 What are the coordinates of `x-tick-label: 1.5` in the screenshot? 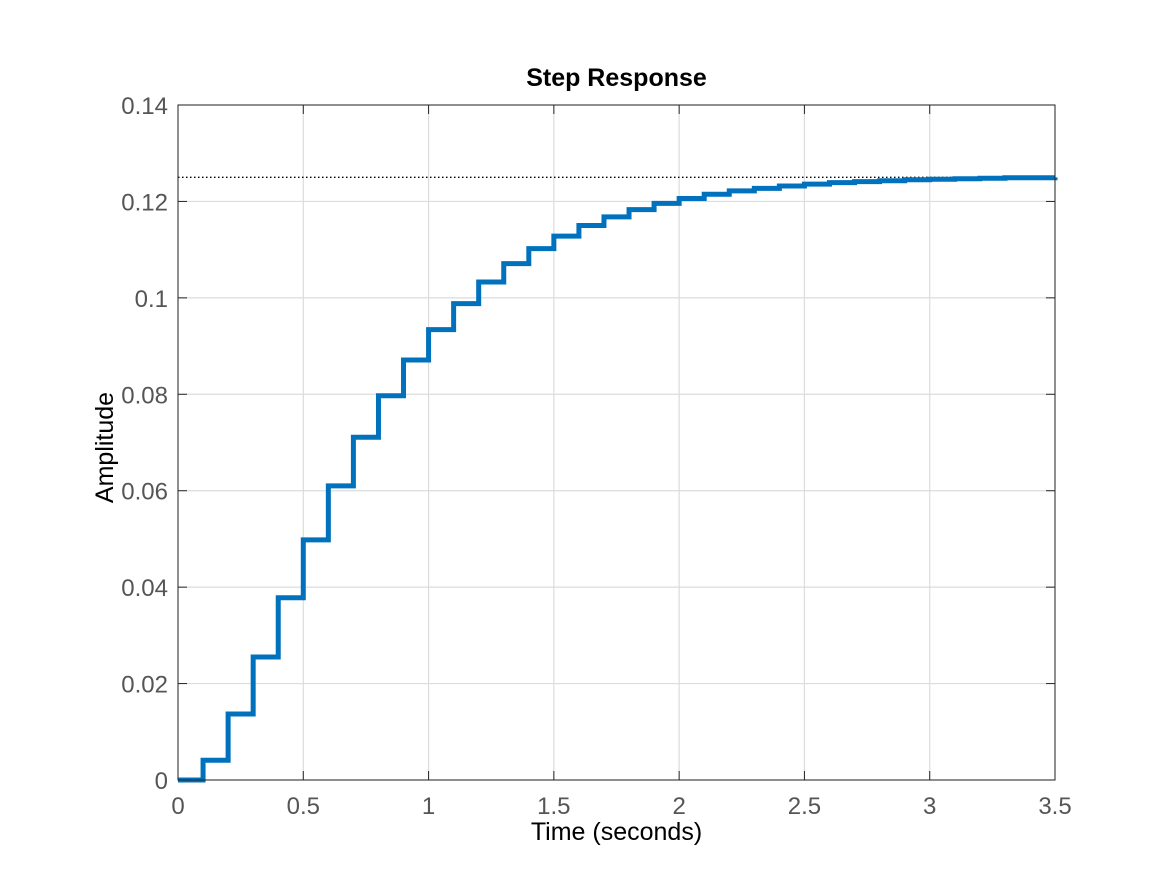 It's located at (553, 806).